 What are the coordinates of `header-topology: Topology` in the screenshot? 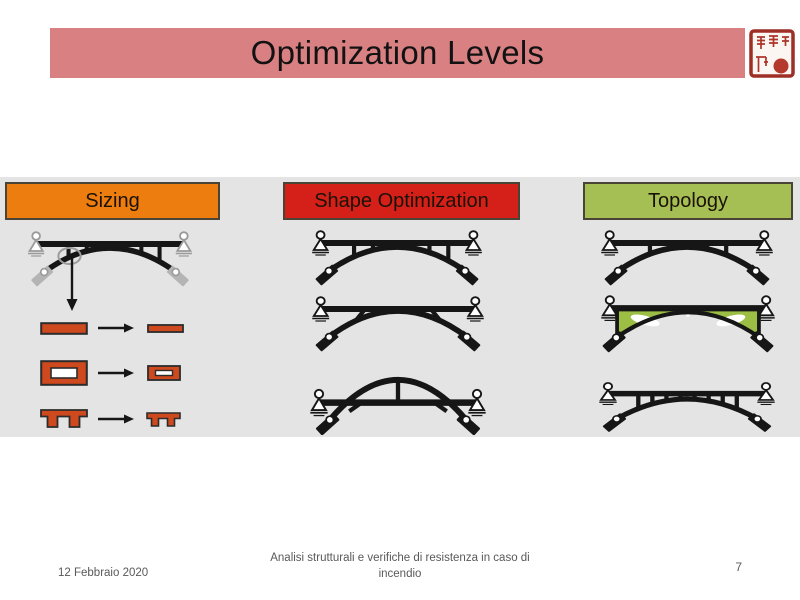 It's located at (688, 201).